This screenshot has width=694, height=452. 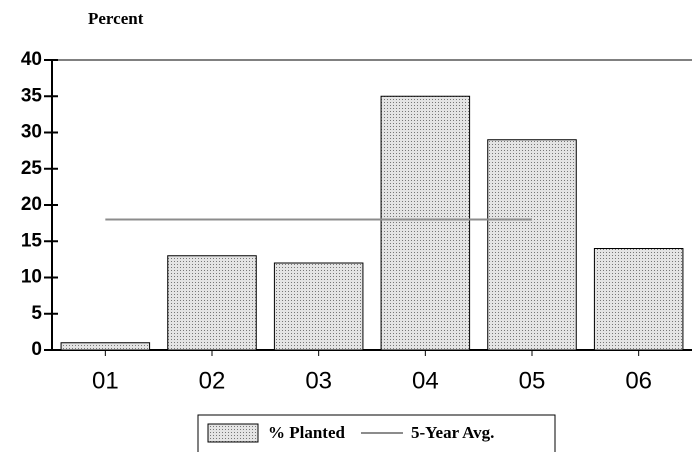 What do you see at coordinates (452, 432) in the screenshot?
I see `legend-label: 5-Year Avg.` at bounding box center [452, 432].